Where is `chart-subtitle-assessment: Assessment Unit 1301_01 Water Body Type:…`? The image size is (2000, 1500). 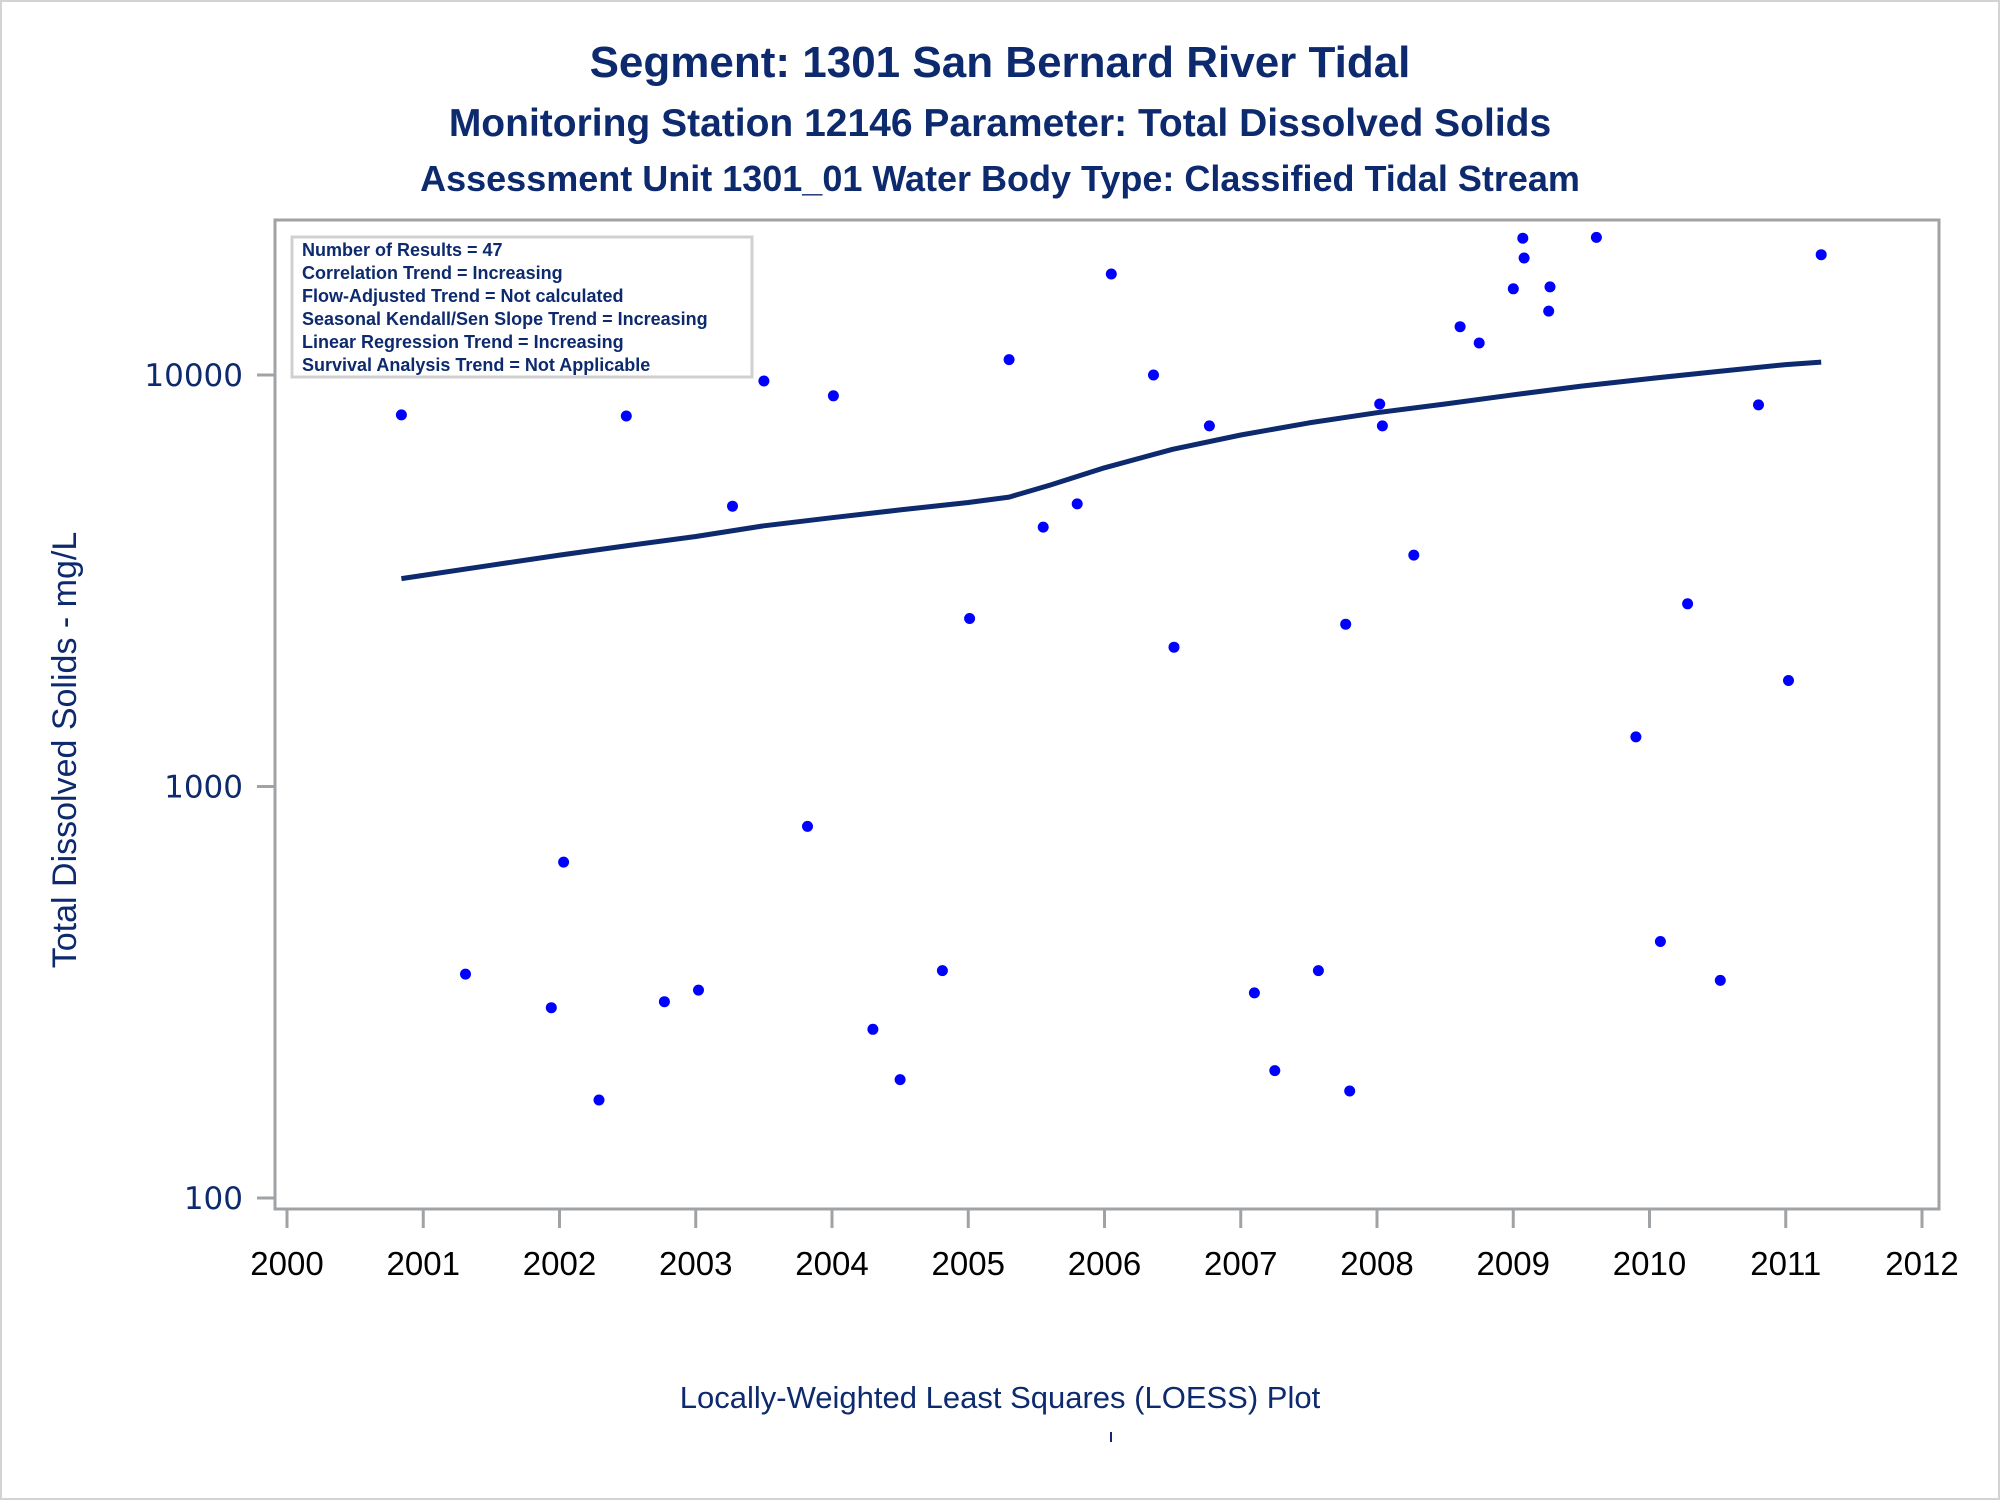
chart-subtitle-assessment: Assessment Unit 1301_01 Water Body Type:… is located at coordinates (1000, 178).